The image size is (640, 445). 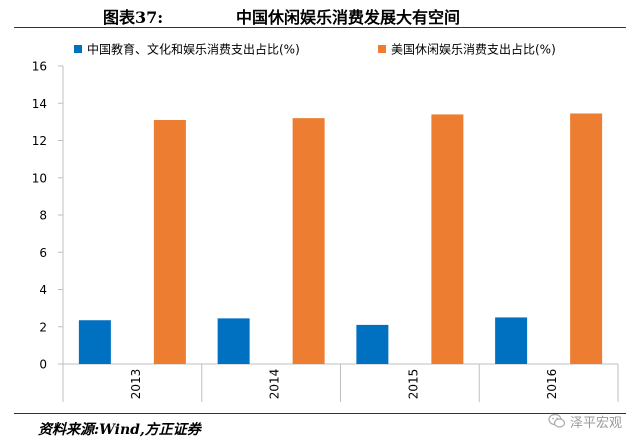 I want to click on x-tick-label: 2013, so click(x=136, y=384).